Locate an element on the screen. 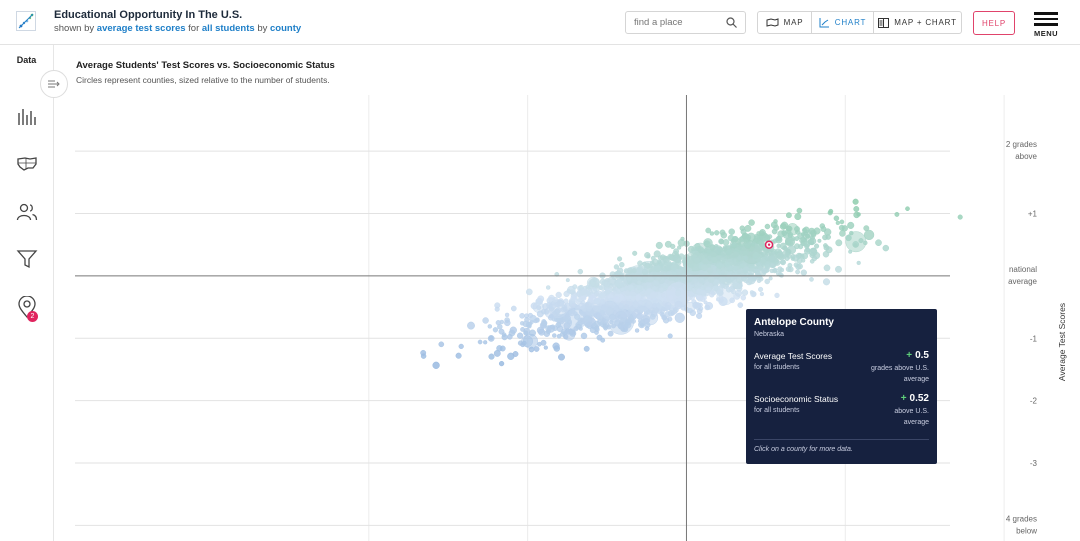 The height and width of the screenshot is (541, 1080). collapse-panel-button is located at coordinates (54, 84).